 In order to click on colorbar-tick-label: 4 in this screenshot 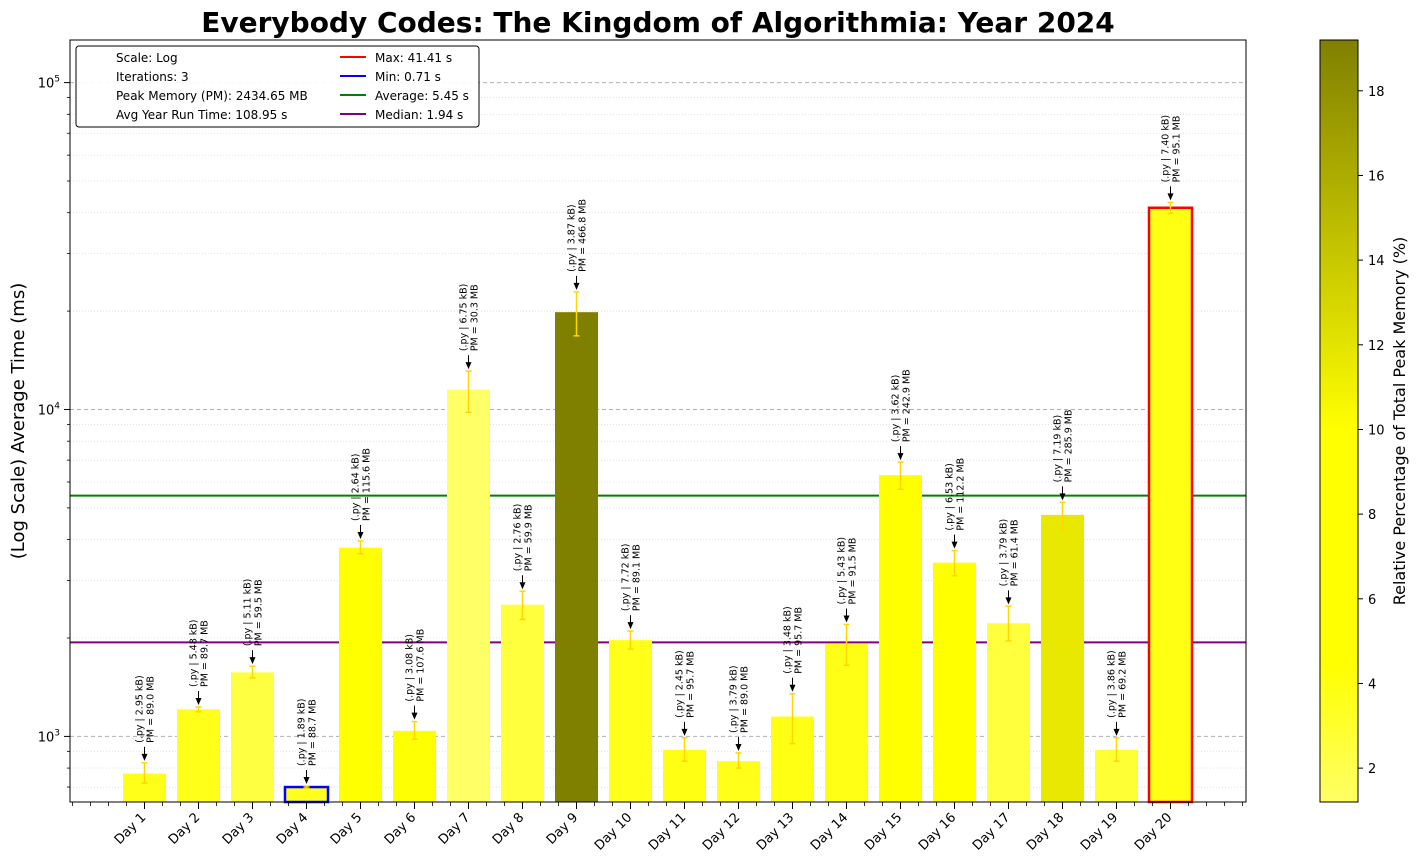, I will do `click(1372, 684)`.